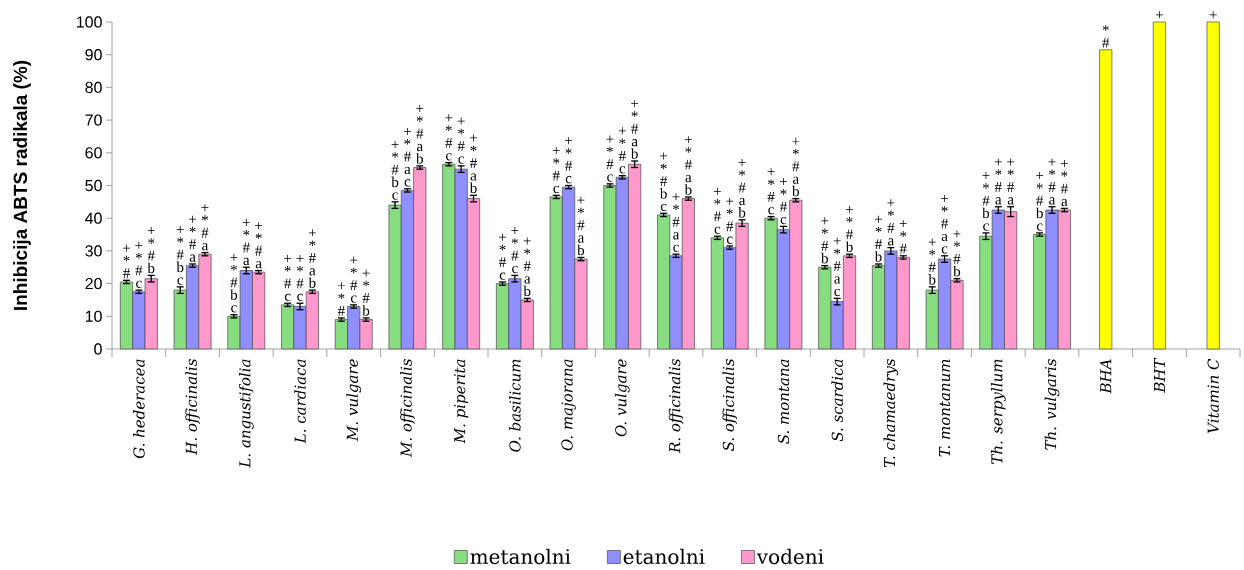 The width and height of the screenshot is (1244, 570). Describe the element at coordinates (93, 120) in the screenshot. I see `y-tick-label: 70` at that location.